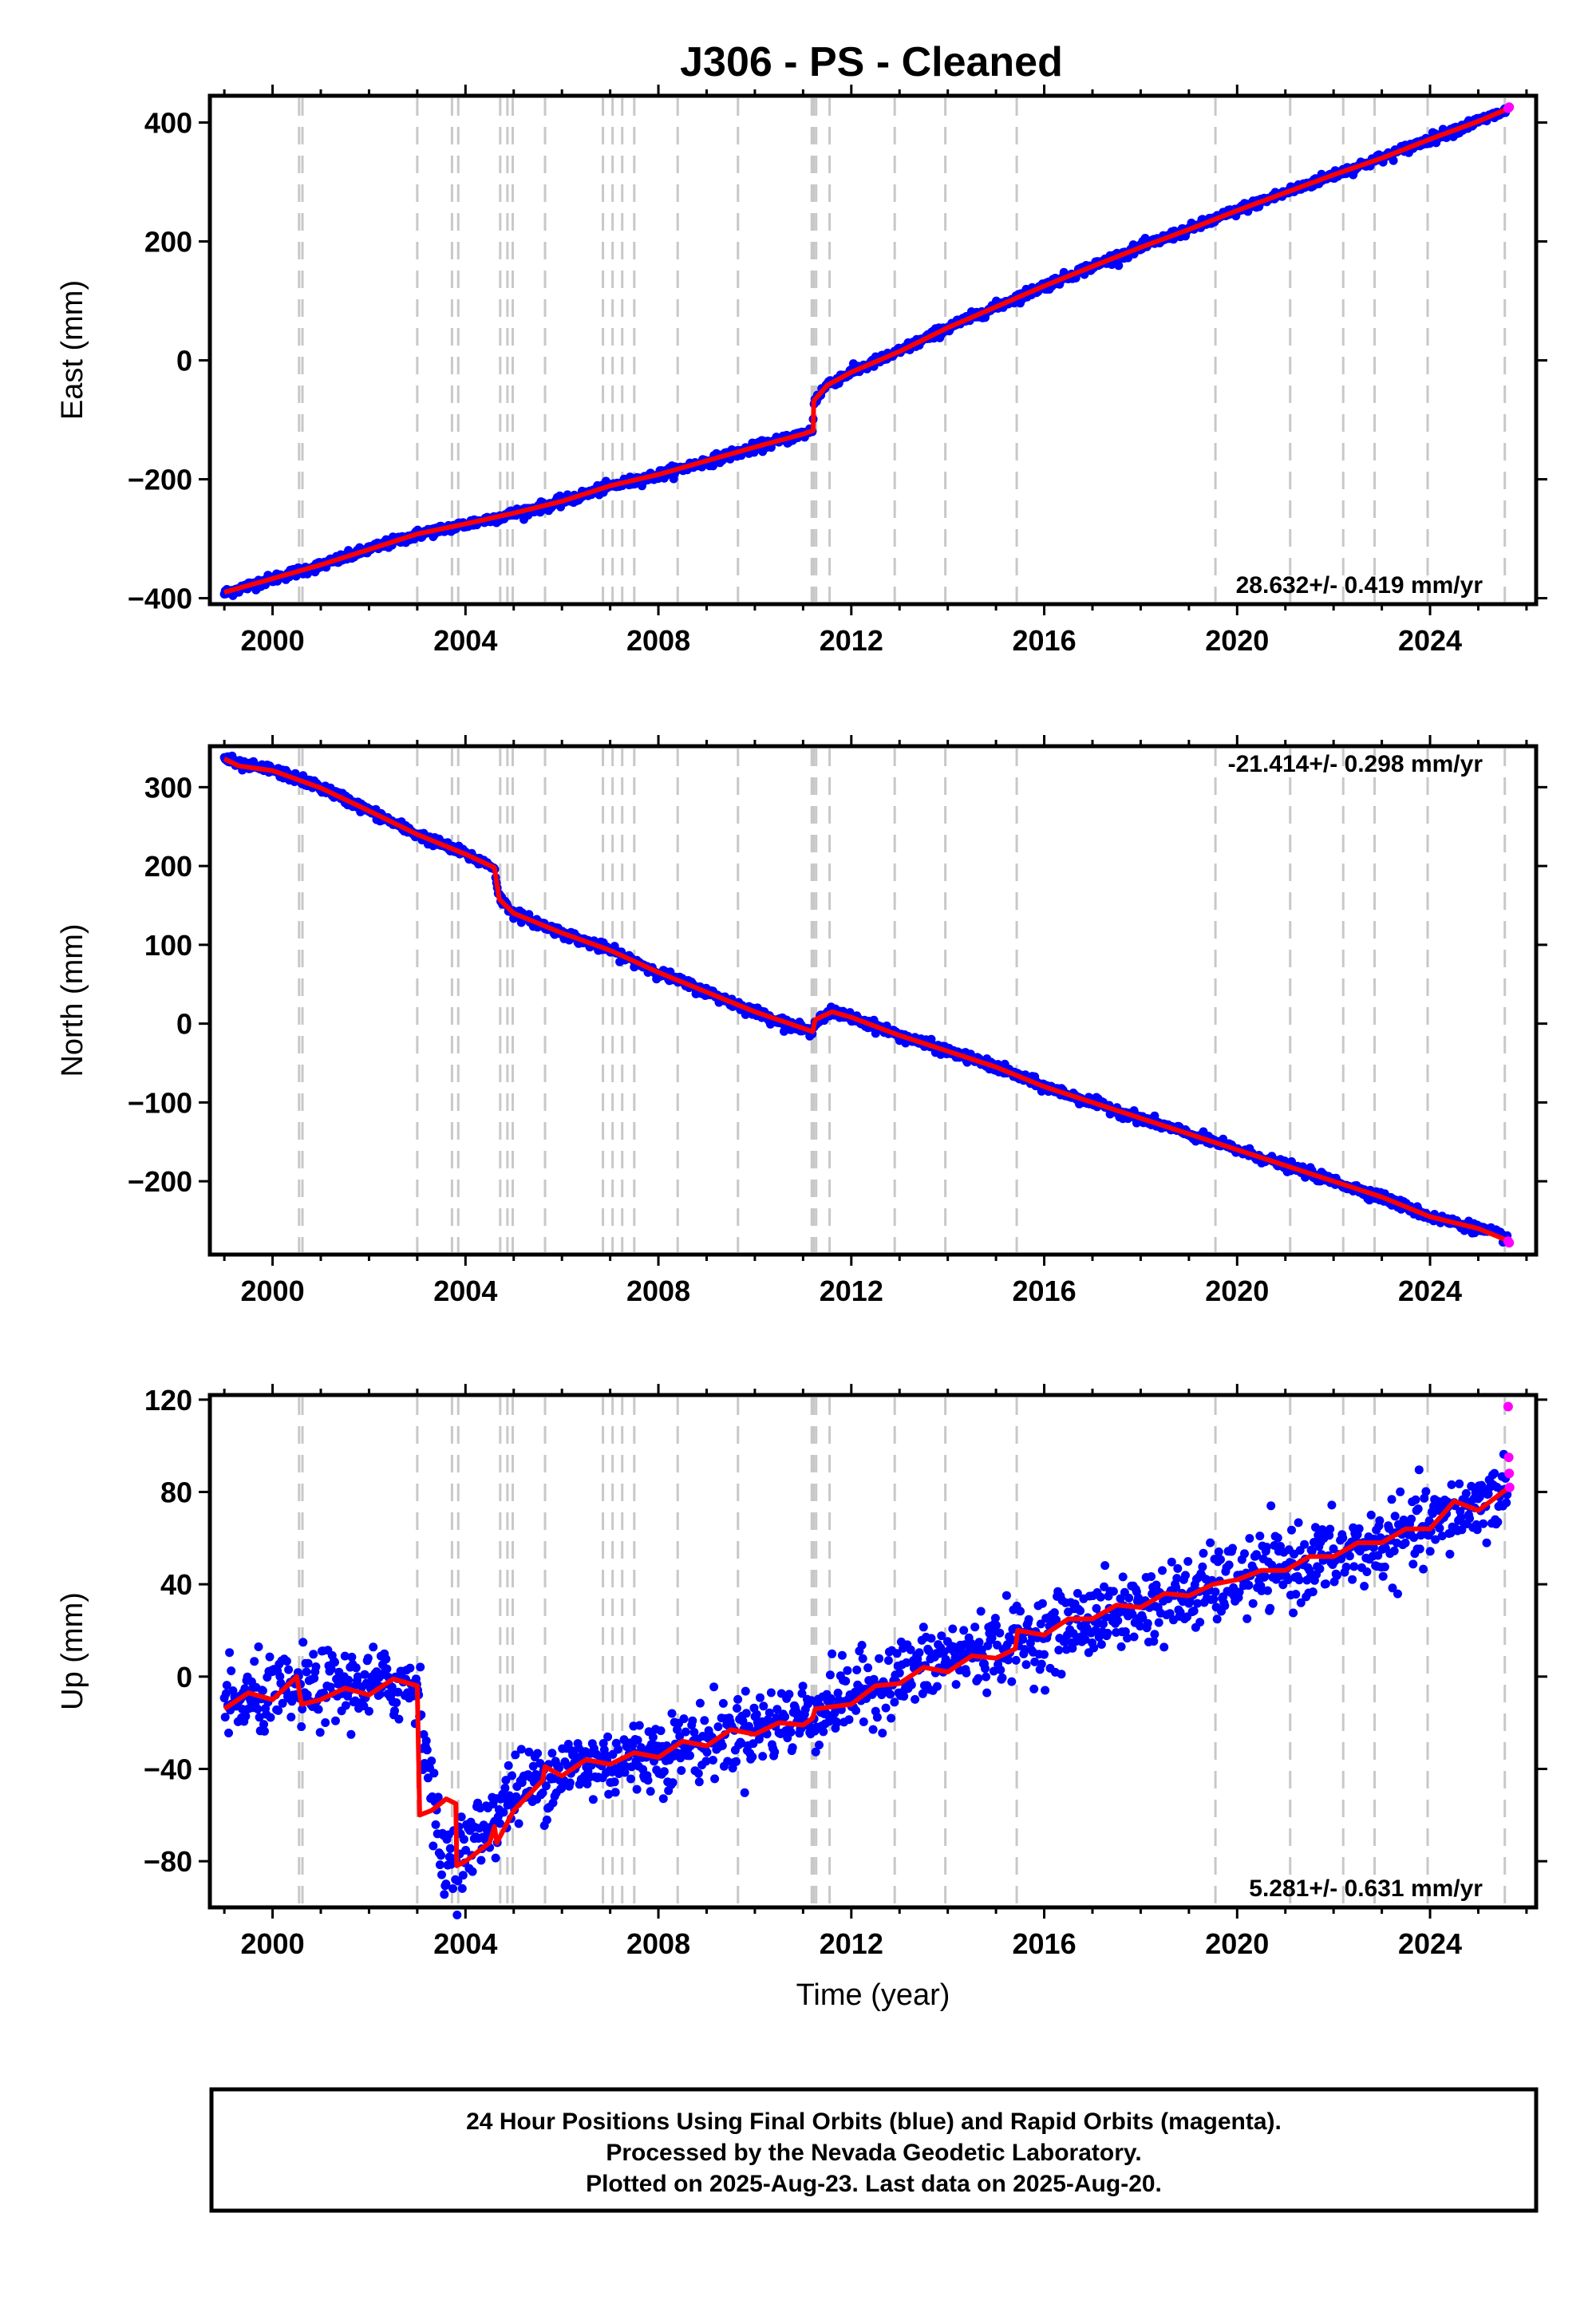 This screenshot has height=2316, width=1596. Describe the element at coordinates (176, 1584) in the screenshot. I see `y-tick-label: 40` at that location.